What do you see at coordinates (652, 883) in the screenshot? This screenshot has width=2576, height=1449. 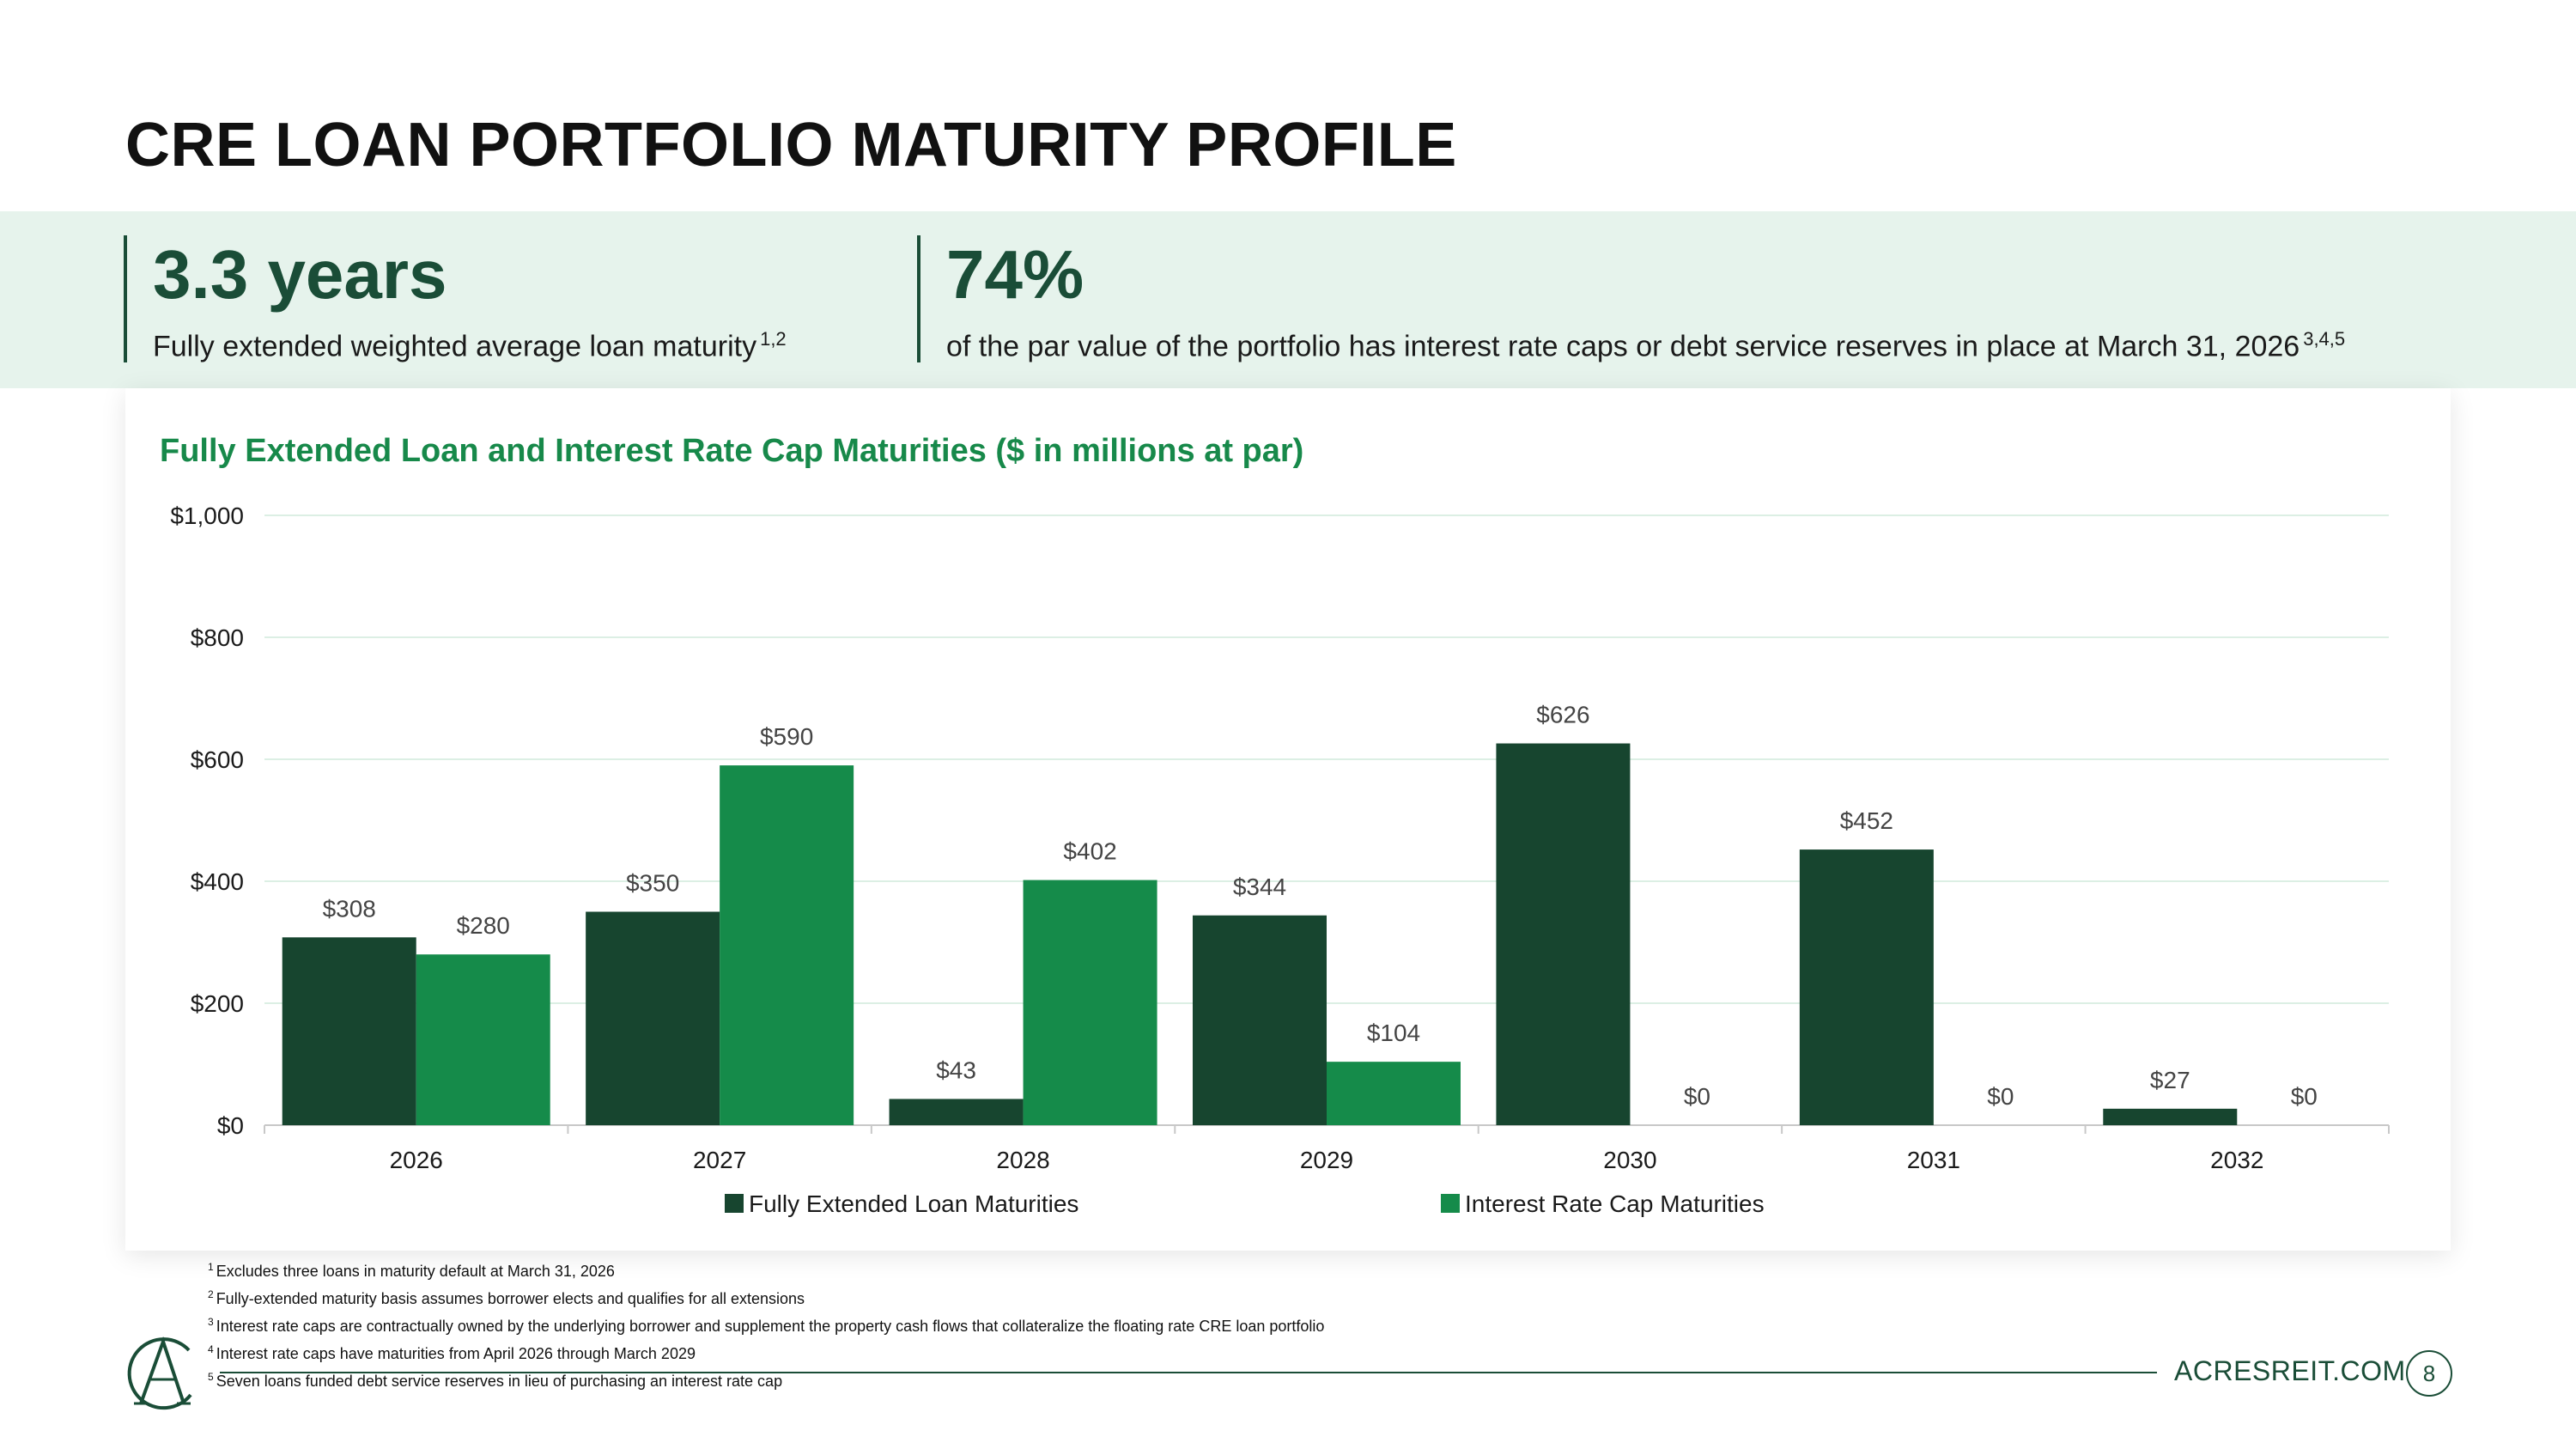 I see `data-label: $350` at bounding box center [652, 883].